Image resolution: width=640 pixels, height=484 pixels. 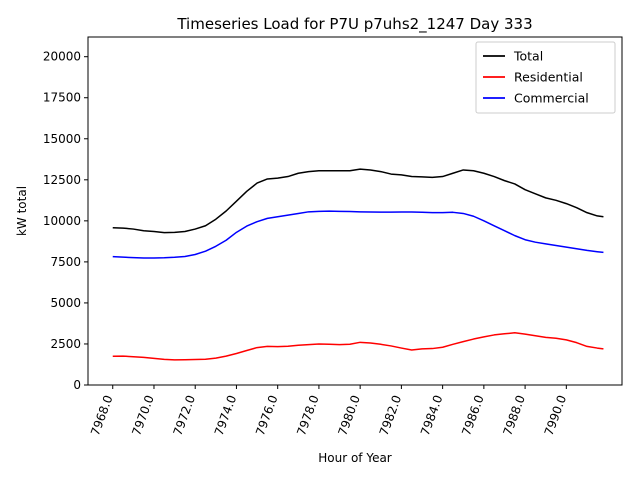 What do you see at coordinates (143, 415) in the screenshot?
I see `x-tick-label: 7970.0` at bounding box center [143, 415].